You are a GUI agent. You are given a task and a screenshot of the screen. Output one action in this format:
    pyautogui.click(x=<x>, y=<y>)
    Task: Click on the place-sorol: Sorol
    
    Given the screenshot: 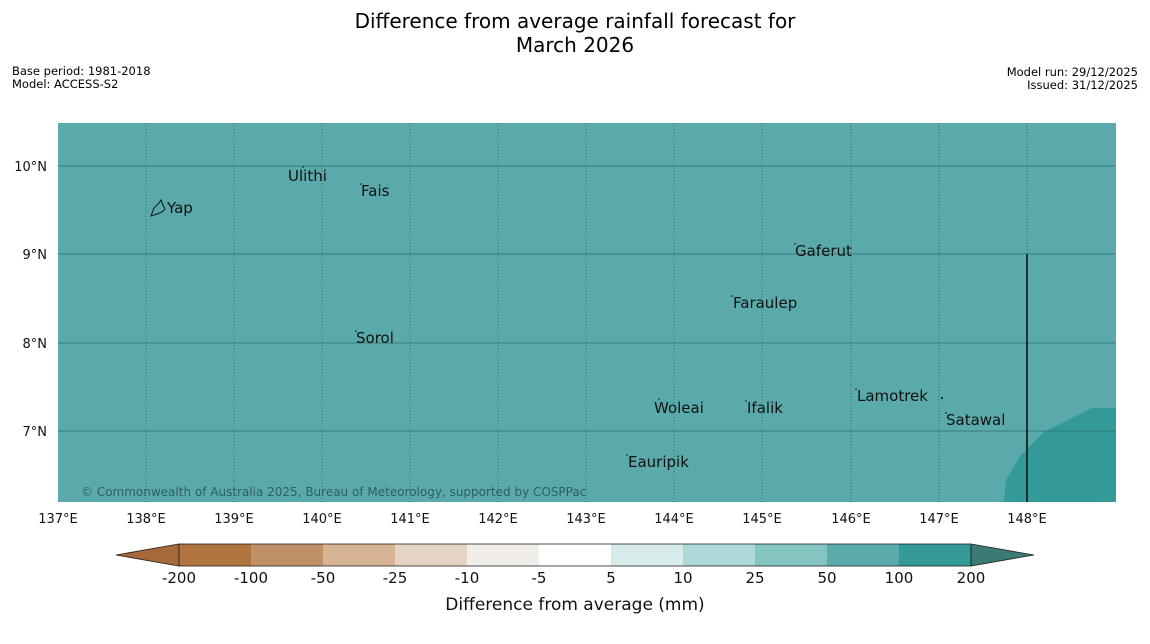 What is the action you would take?
    pyautogui.click(x=375, y=338)
    